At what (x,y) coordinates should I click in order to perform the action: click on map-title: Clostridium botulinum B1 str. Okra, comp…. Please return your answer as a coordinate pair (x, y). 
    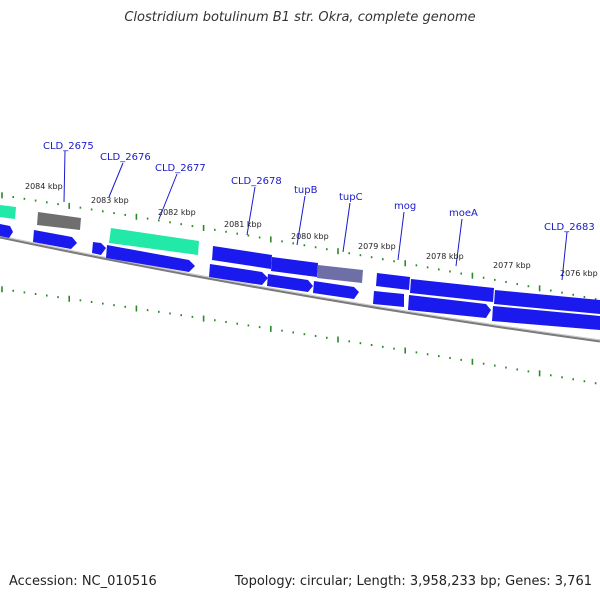
    Looking at the image, I should click on (300, 17).